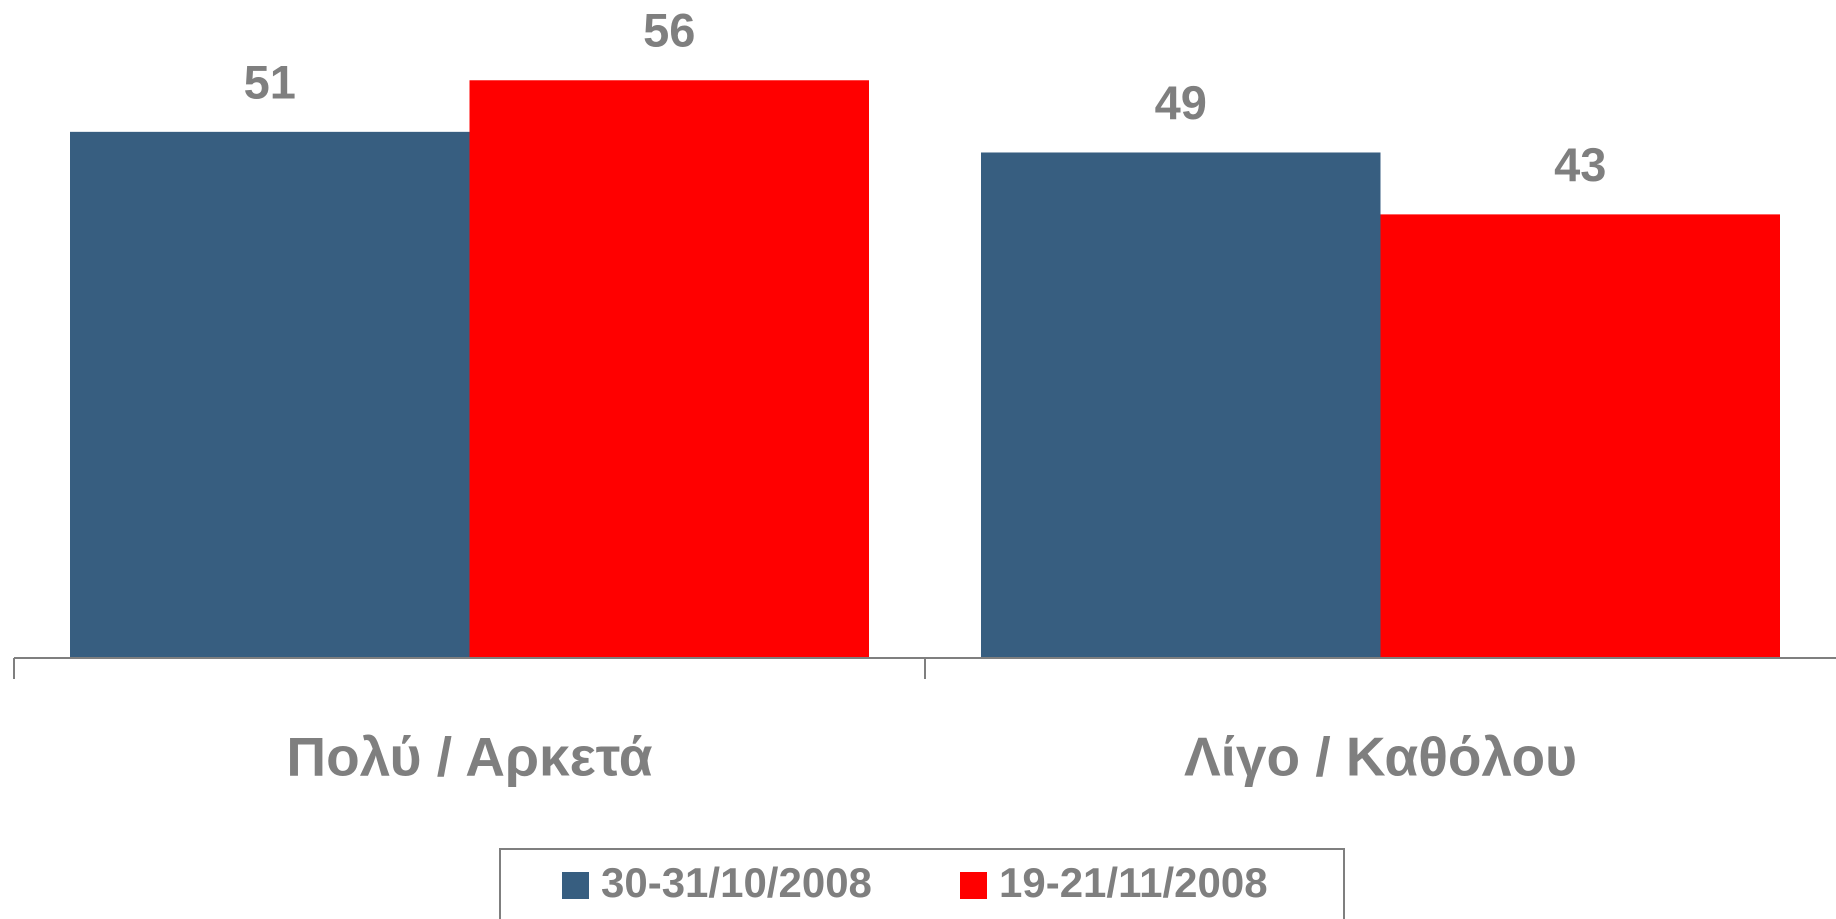 The image size is (1836, 919). Describe the element at coordinates (270, 81) in the screenshot. I see `data-label: 51` at that location.